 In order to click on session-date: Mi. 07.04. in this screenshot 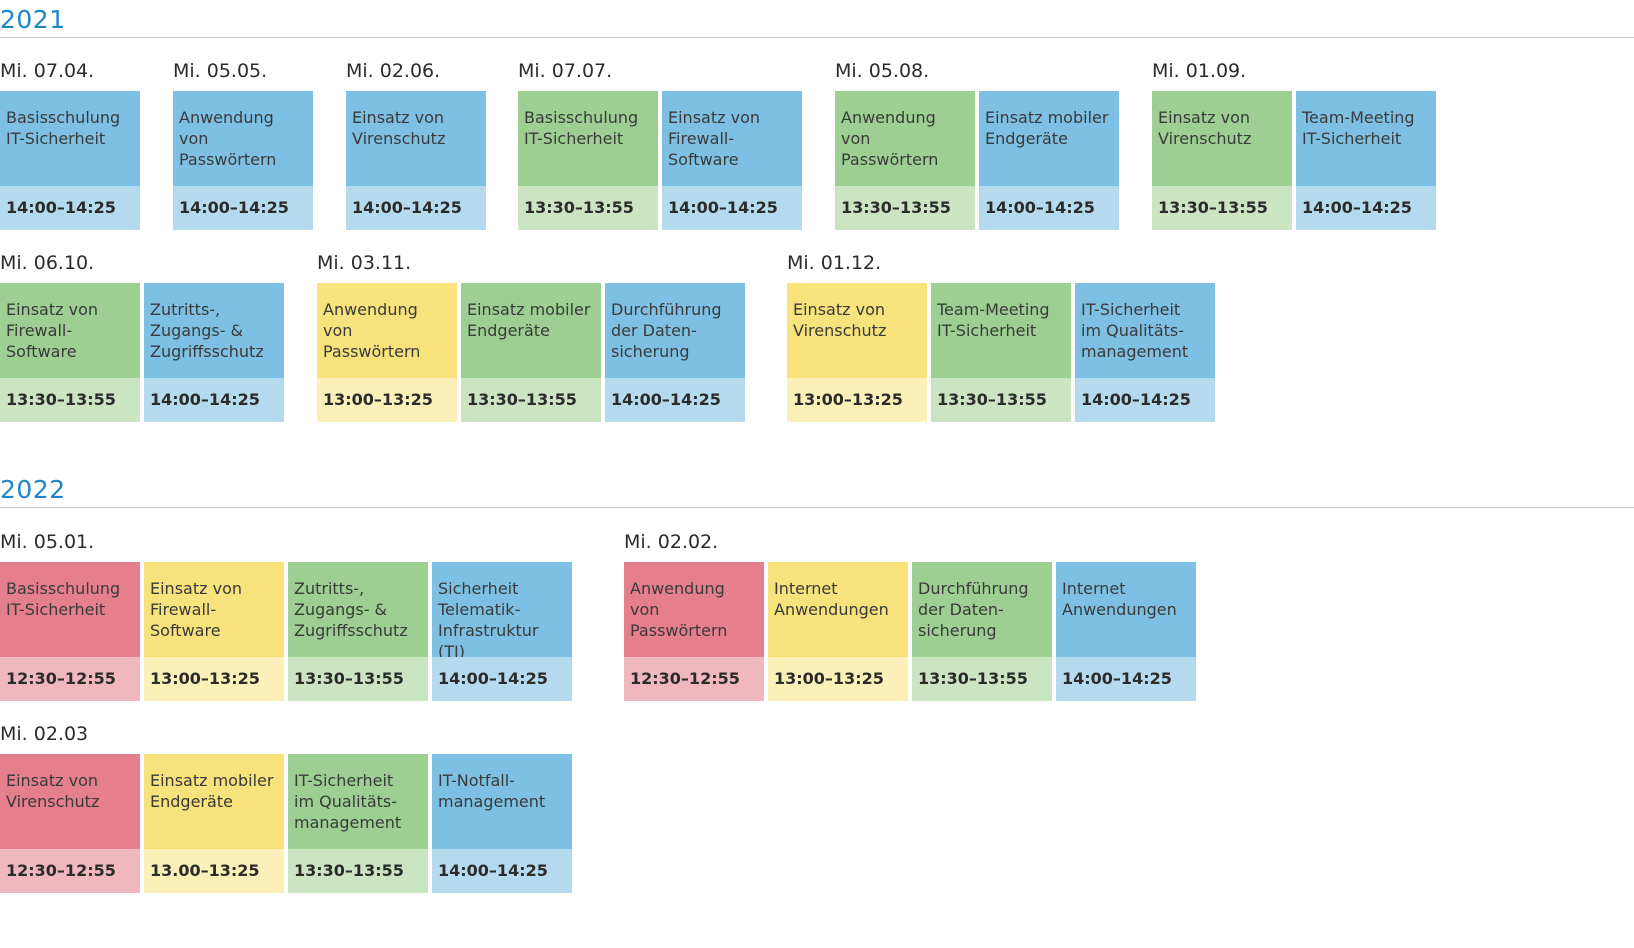, I will do `click(47, 71)`.